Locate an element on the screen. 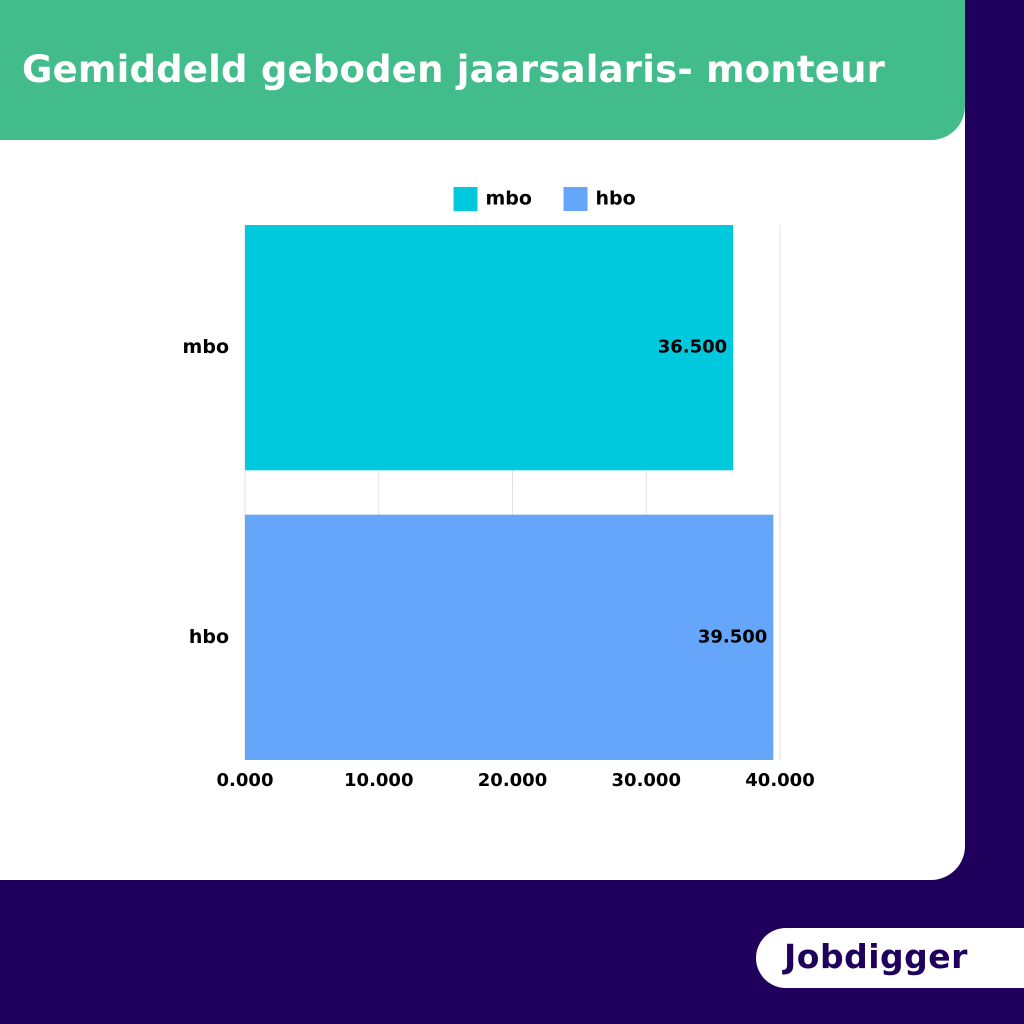 The height and width of the screenshot is (1024, 1024). data-labels: 36.500 39.500 is located at coordinates (713, 492).